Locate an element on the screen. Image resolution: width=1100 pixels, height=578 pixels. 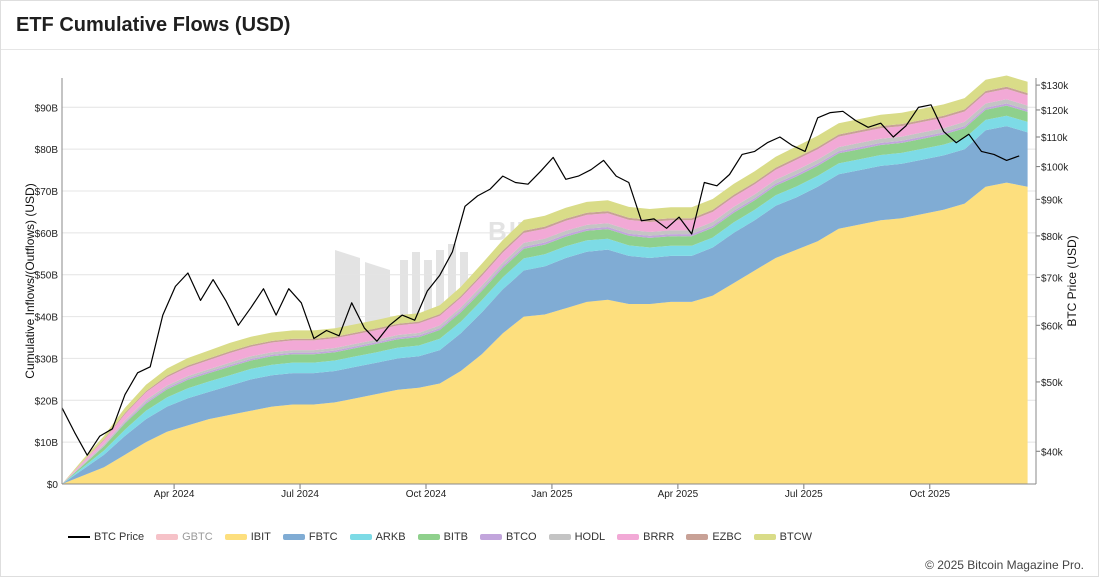
page-title: ETF Cumulative Flows (USD) is located at coordinates (153, 25).